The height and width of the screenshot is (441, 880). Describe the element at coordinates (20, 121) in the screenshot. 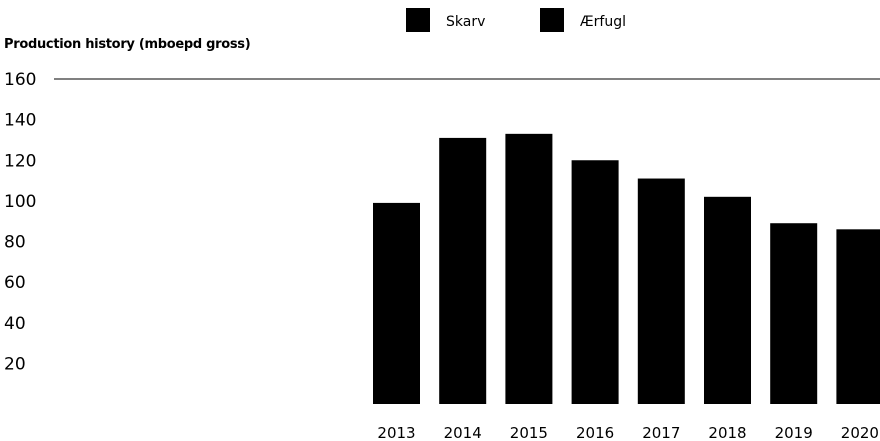

I see `y-tick-label: 140` at that location.